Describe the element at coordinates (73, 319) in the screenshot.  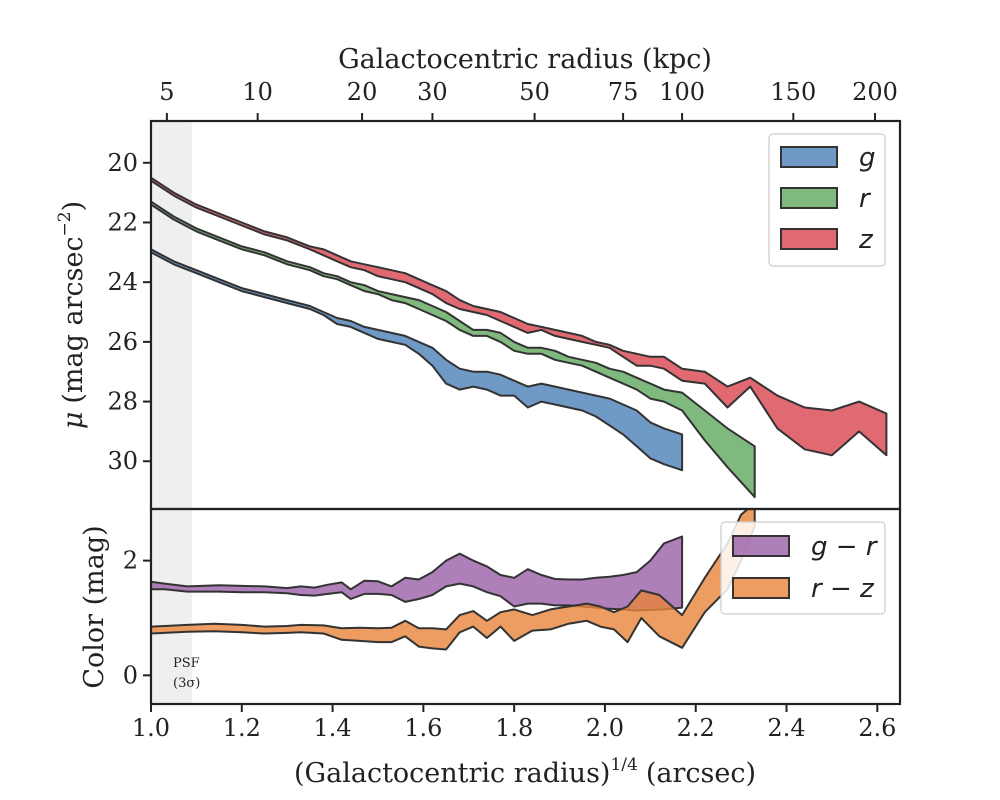
I see `top-y-axis-label-main: (mag arcsec` at that location.